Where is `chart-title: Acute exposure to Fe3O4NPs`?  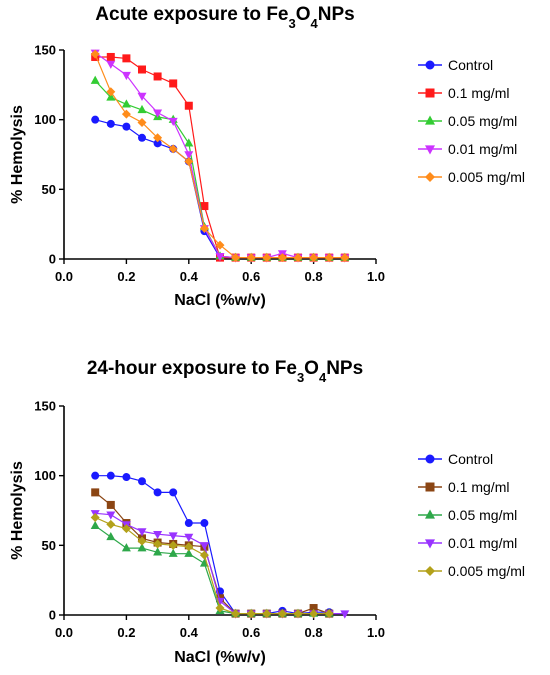 chart-title: Acute exposure to Fe3O4NPs is located at coordinates (224, 17).